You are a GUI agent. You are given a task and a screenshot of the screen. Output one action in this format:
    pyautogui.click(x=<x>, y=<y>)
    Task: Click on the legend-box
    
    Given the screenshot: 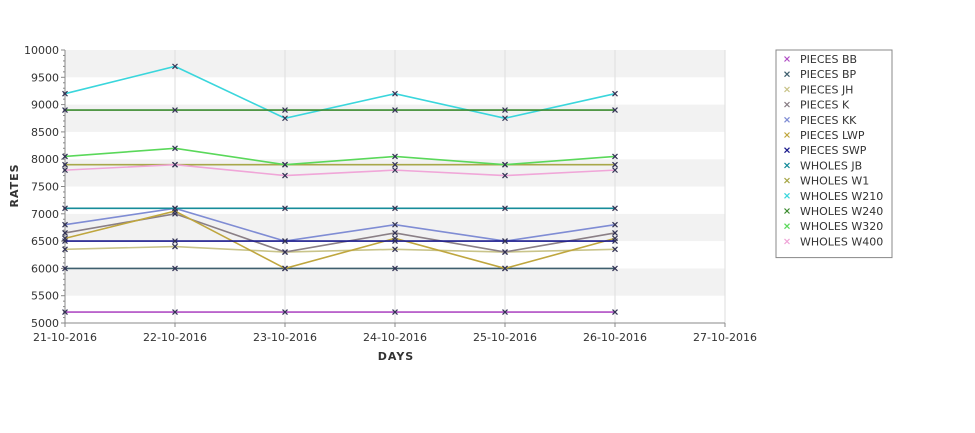 What is the action you would take?
    pyautogui.click(x=834, y=154)
    